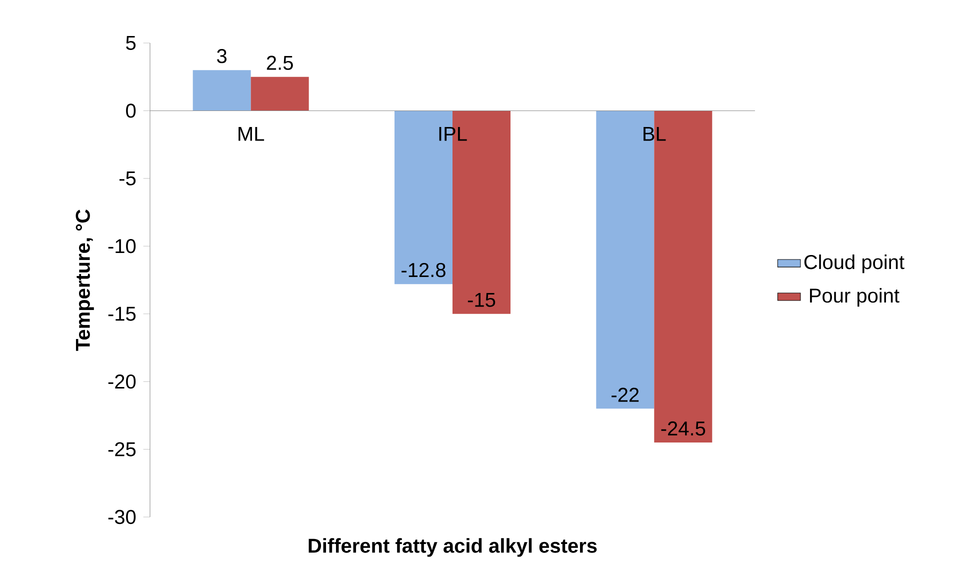 Image resolution: width=957 pixels, height=583 pixels. I want to click on data-label: -24.5, so click(683, 428).